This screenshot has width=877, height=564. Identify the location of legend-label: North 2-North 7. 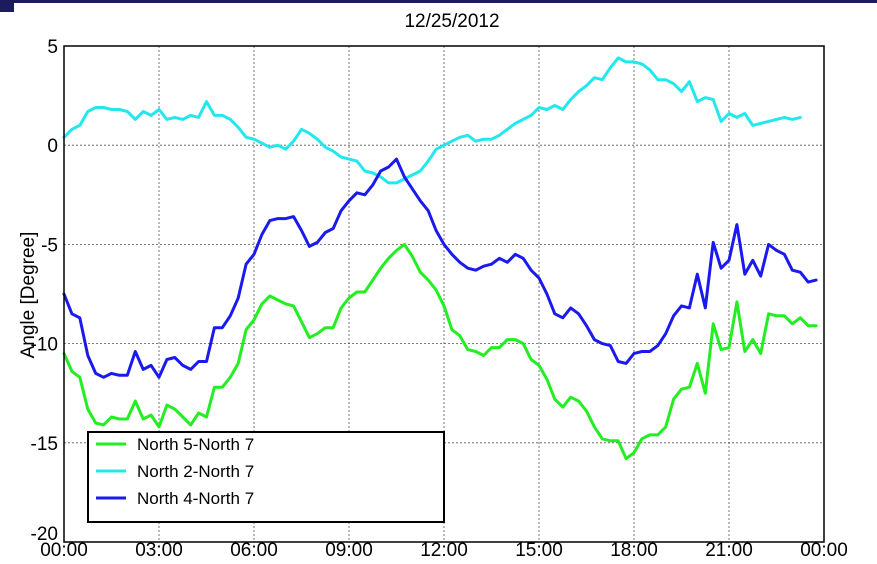
(195, 471).